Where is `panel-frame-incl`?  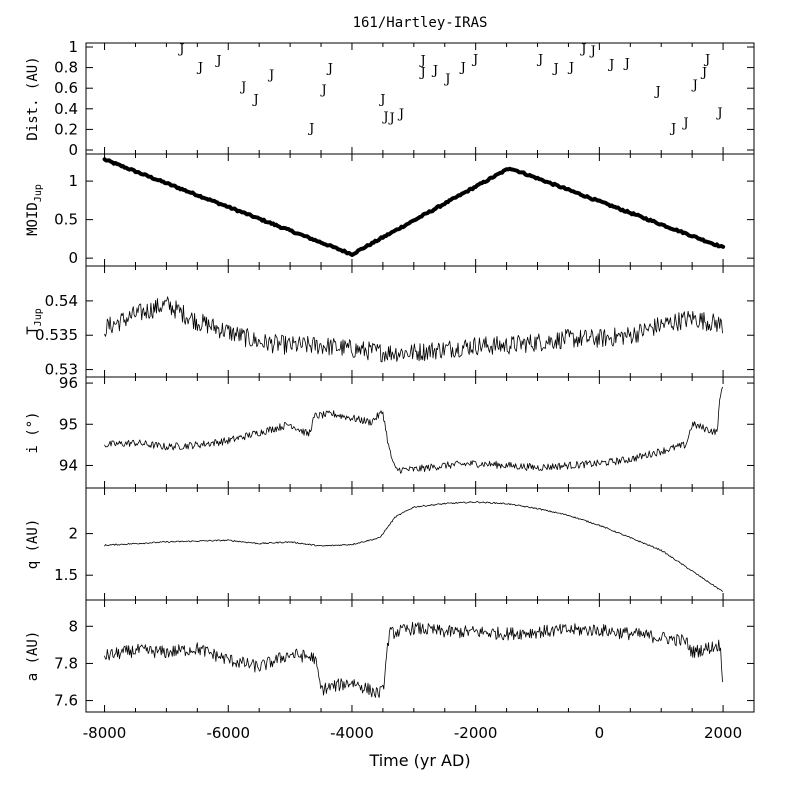
panel-frame-incl is located at coordinates (420, 432).